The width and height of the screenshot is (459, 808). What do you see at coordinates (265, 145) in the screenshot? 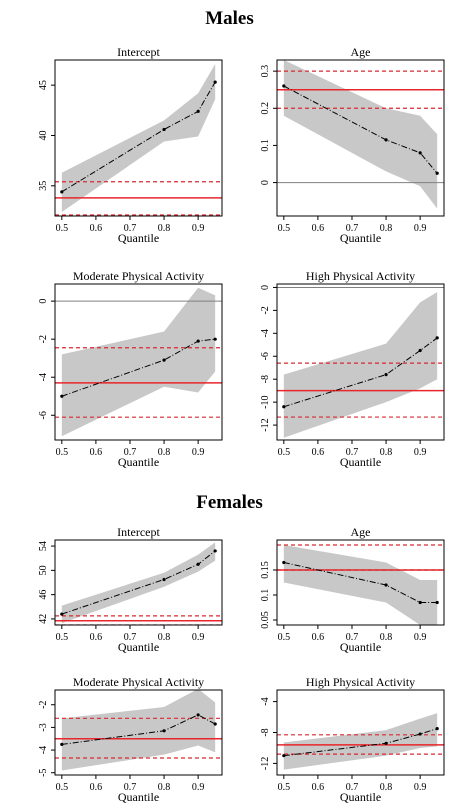
I see `y-tick-label: 0.1` at bounding box center [265, 145].